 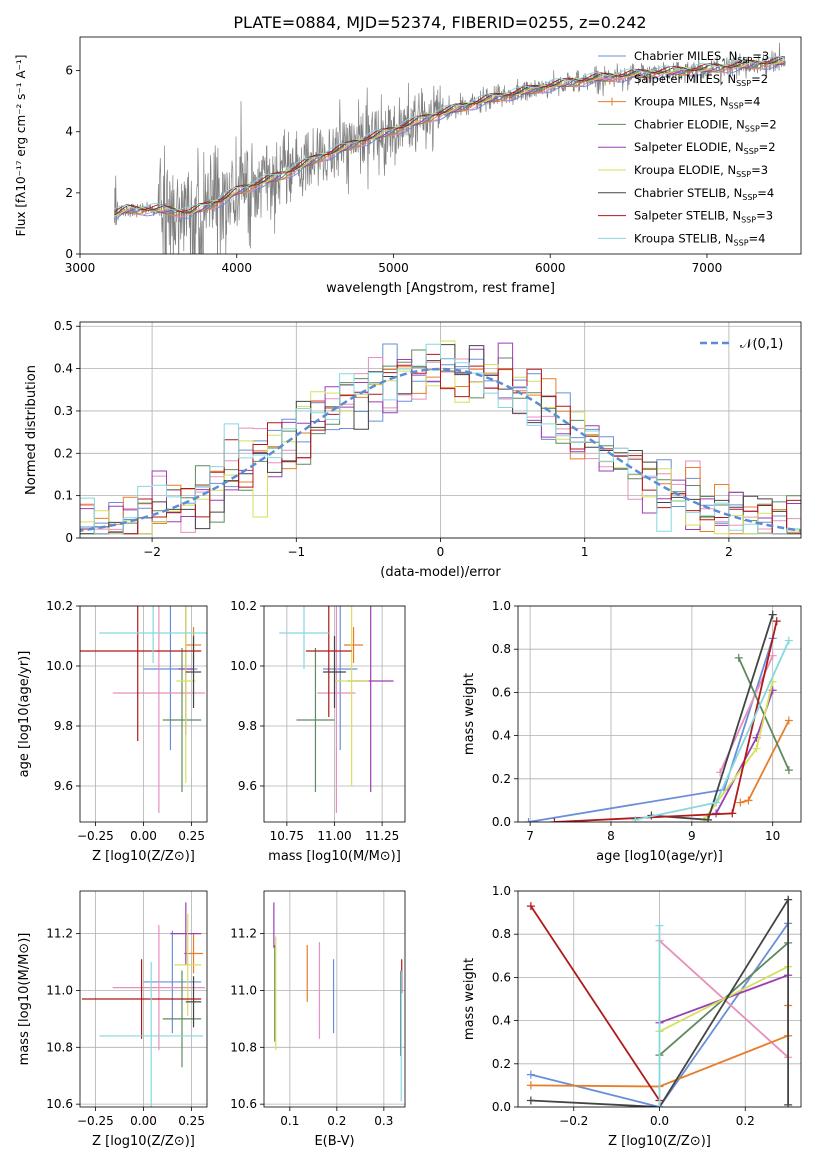 What do you see at coordinates (501, 1107) in the screenshot?
I see `y-tick-label: 0.0` at bounding box center [501, 1107].